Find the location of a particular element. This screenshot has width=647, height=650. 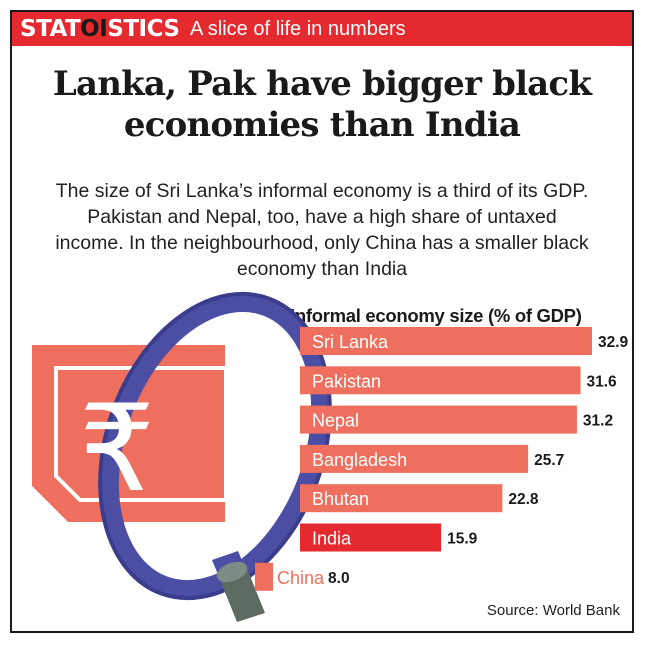

value-label-india: 15.9 is located at coordinates (462, 539).